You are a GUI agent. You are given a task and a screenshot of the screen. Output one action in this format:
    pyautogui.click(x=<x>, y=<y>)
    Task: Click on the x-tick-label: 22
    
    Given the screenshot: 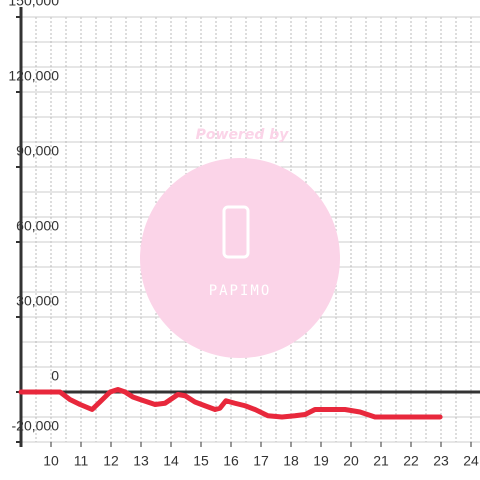 What is the action you would take?
    pyautogui.click(x=411, y=461)
    